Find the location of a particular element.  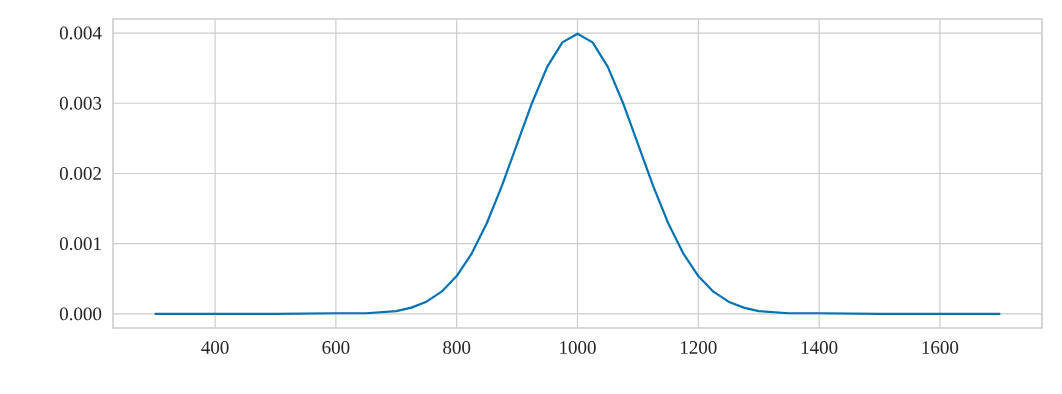

y-tick-label: 0.000 is located at coordinates (80, 314).